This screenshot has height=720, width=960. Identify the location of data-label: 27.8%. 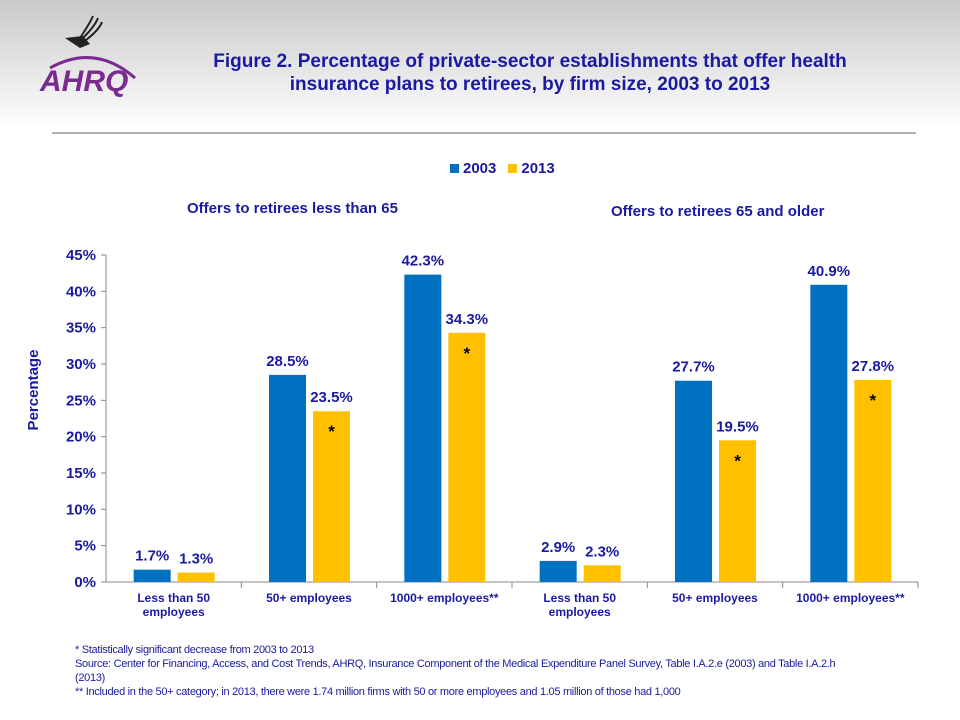
(873, 366).